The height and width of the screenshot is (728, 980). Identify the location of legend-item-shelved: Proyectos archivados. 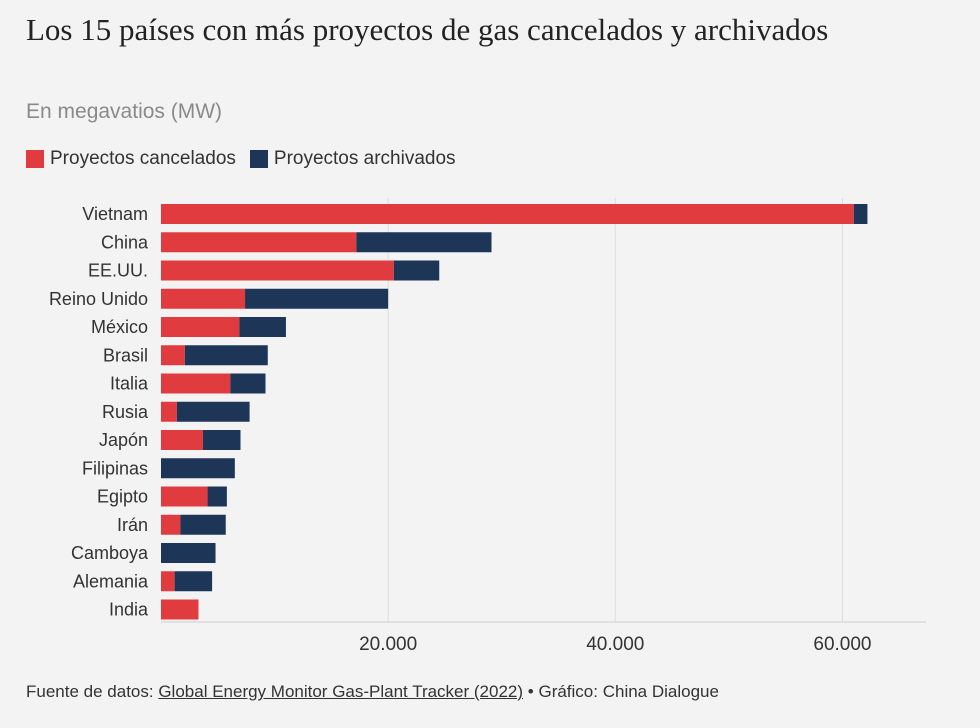
(352, 159).